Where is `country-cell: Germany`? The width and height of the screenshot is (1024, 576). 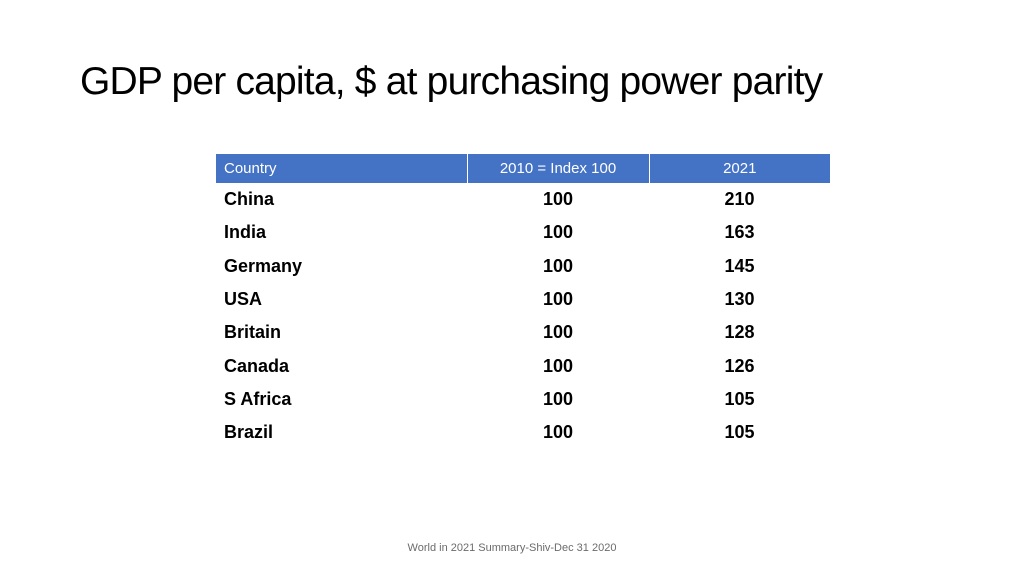
country-cell: Germany is located at coordinates (263, 265).